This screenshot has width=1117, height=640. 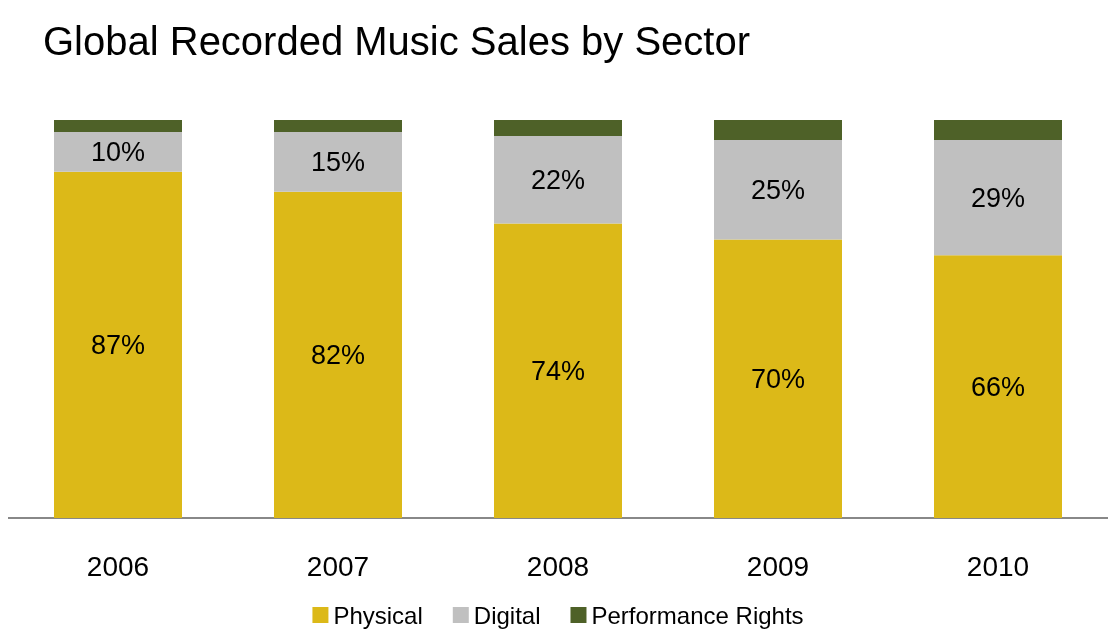 I want to click on data-label: 74%, so click(x=558, y=370).